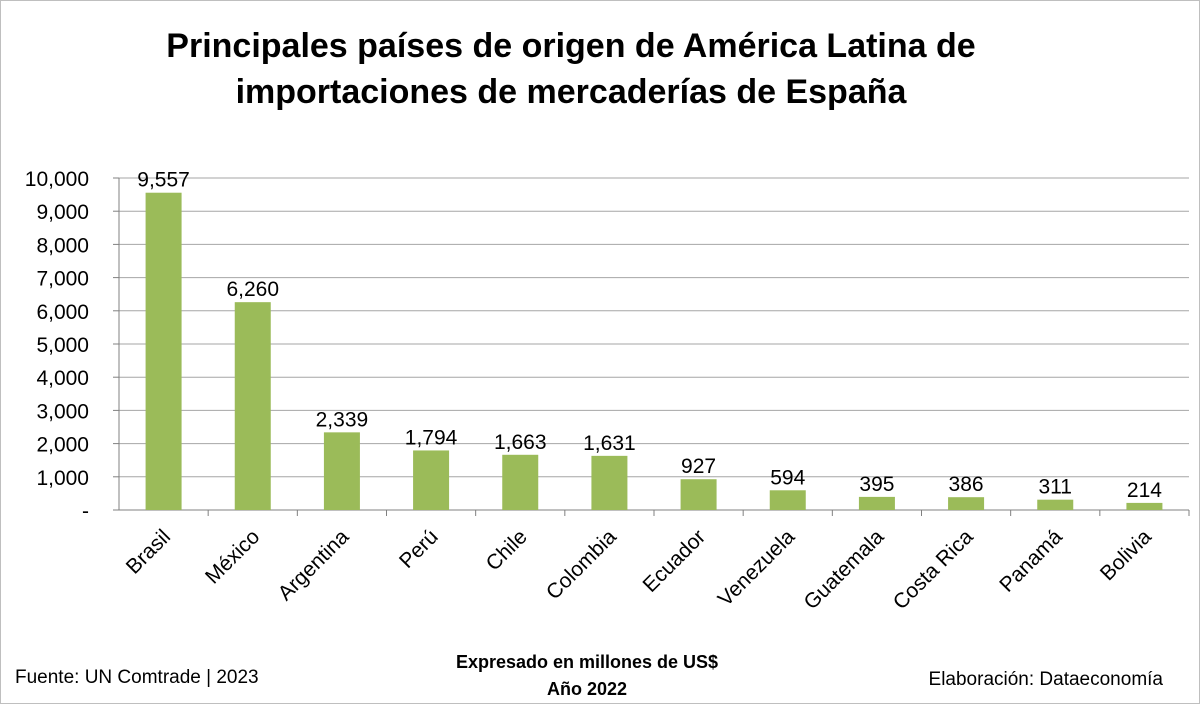 The image size is (1200, 704). Describe the element at coordinates (1144, 490) in the screenshot. I see `data-label: 214` at that location.